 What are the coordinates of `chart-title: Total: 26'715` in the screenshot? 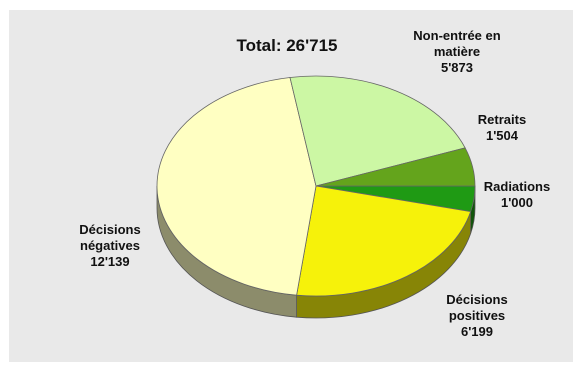 It's located at (286, 45).